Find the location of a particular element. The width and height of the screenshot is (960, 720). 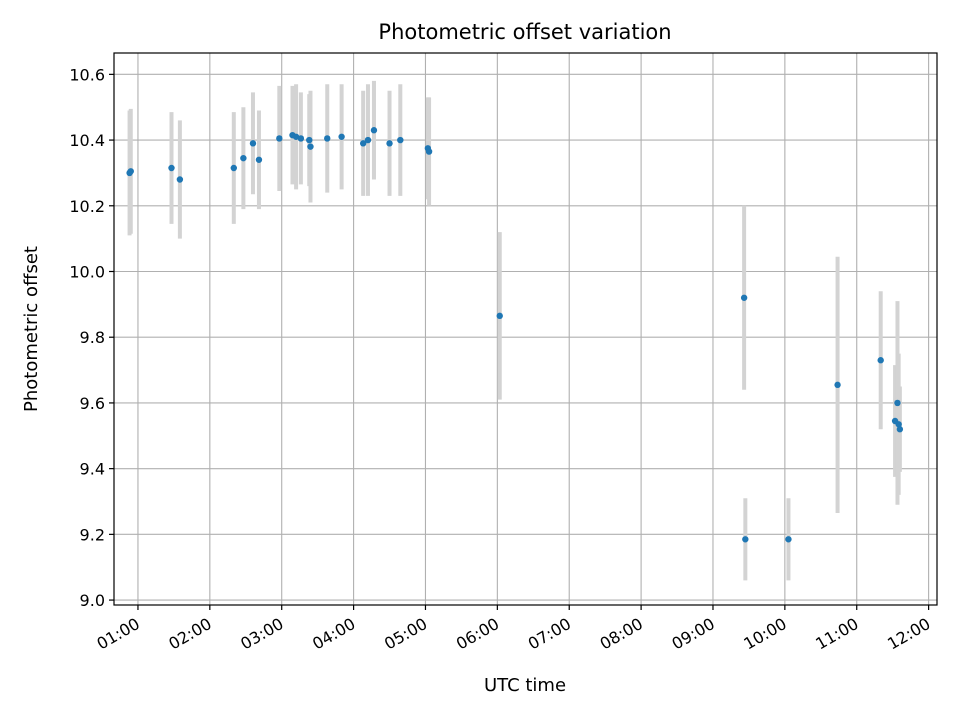

y-tick-label: 9.8 is located at coordinates (92, 337).